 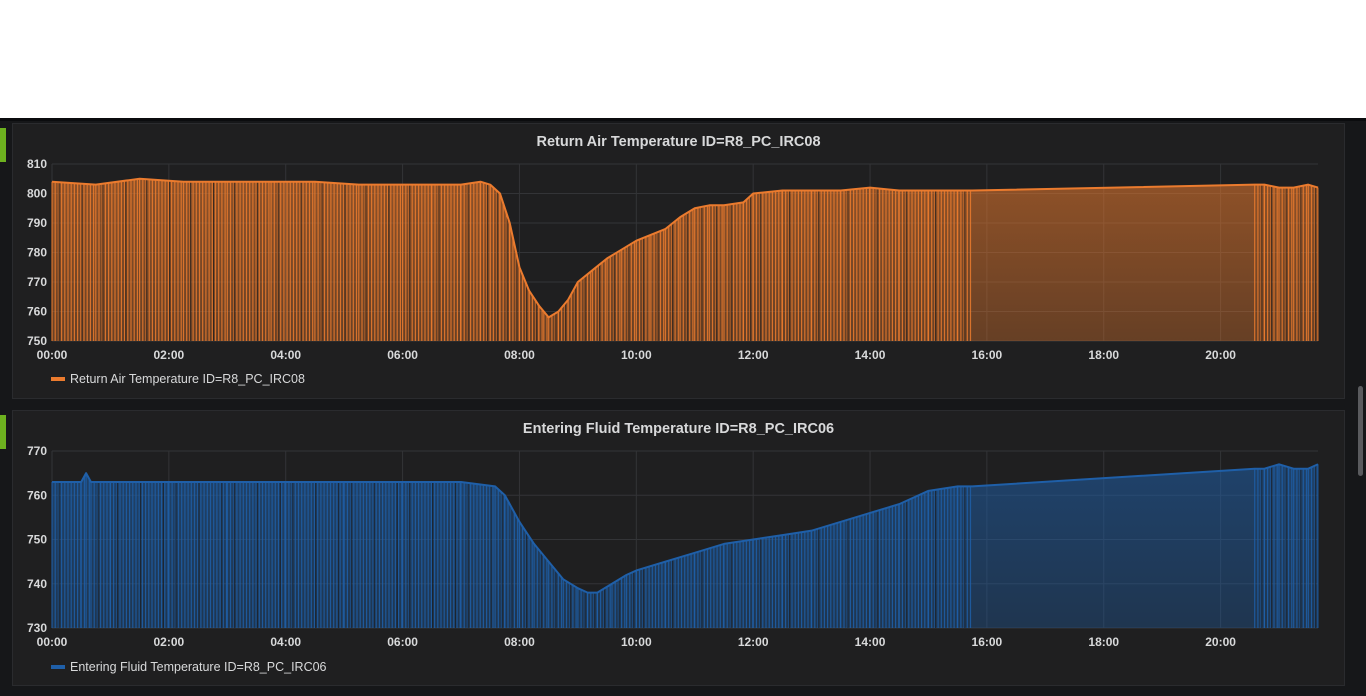 I want to click on legend-swatch-blue, so click(x=58, y=667).